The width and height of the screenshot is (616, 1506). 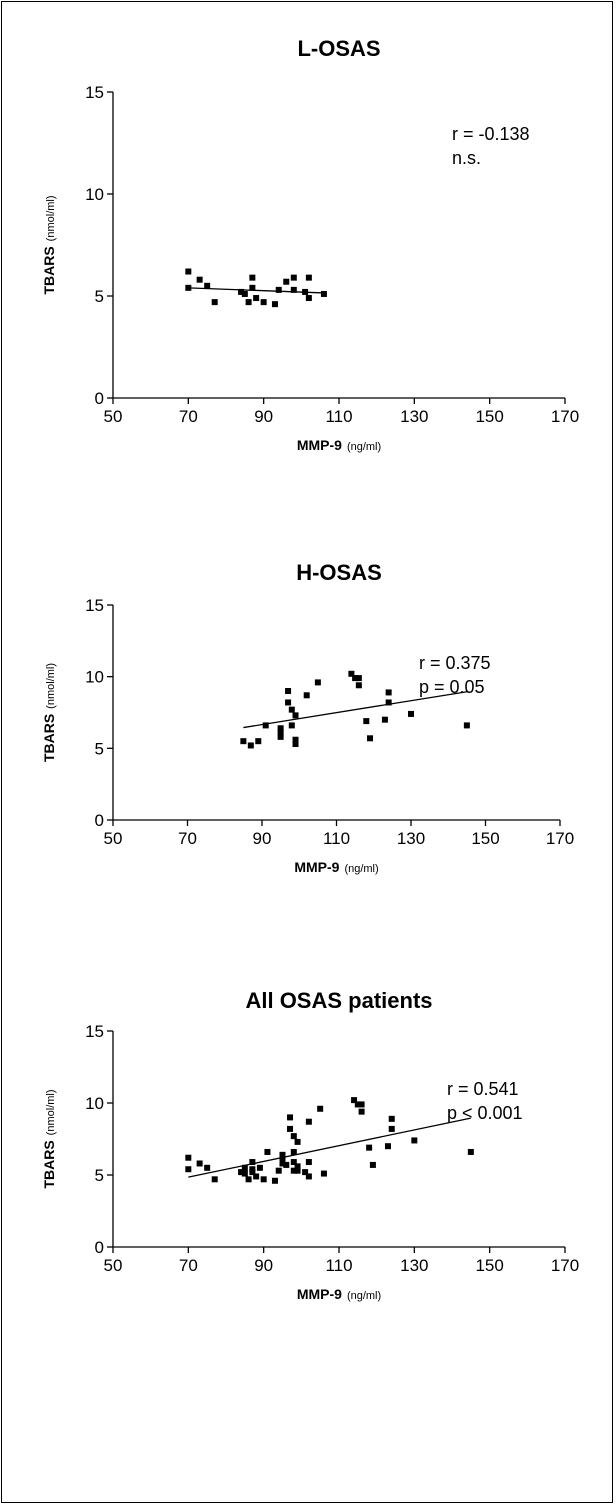 I want to click on stat-annotation: p = 0.05, so click(x=452, y=687).